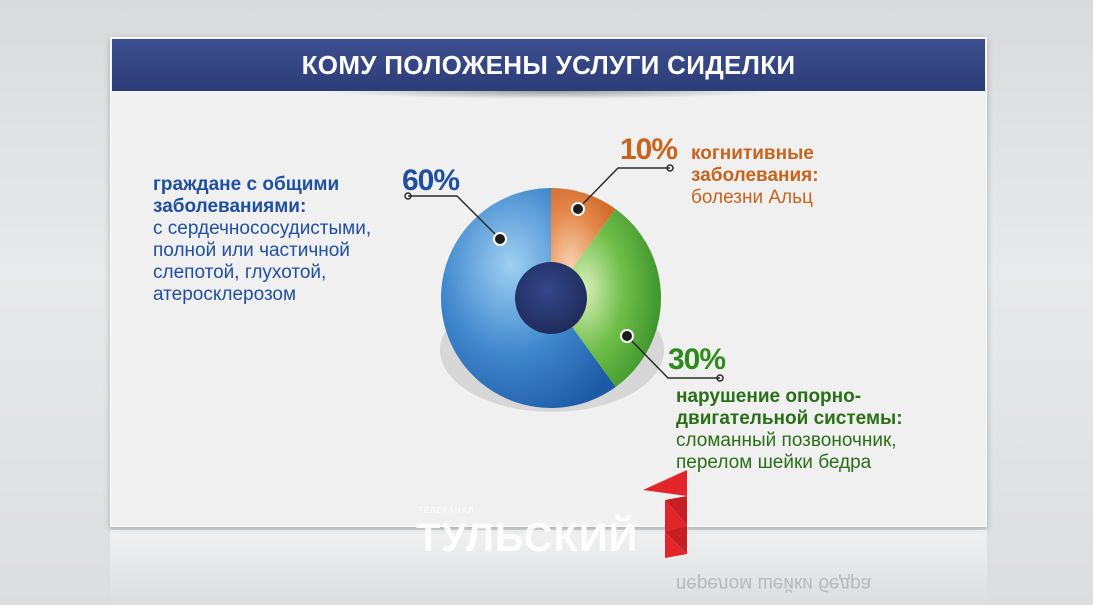 This screenshot has height=605, width=1093. I want to click on header-bar: КОМУ ПОЛОЖЕНЫ УСЛУГИ СИДЕЛКИ, so click(548, 65).